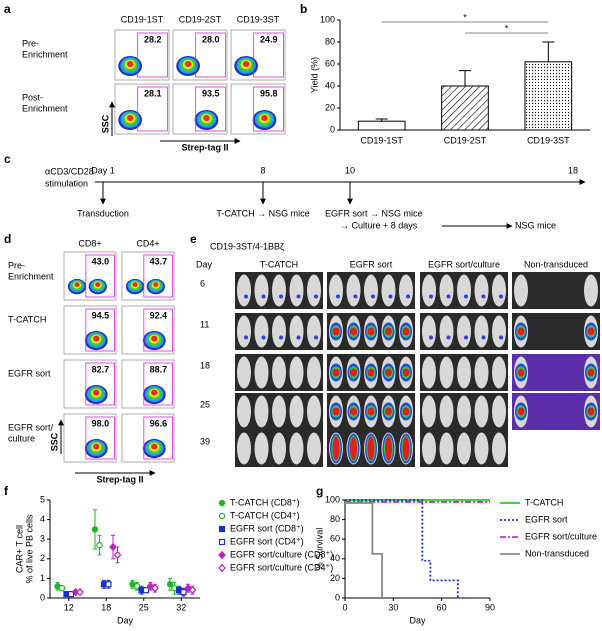 This screenshot has width=602, height=631. What do you see at coordinates (45, 54) in the screenshot?
I see `row-label: Enrichment` at bounding box center [45, 54].